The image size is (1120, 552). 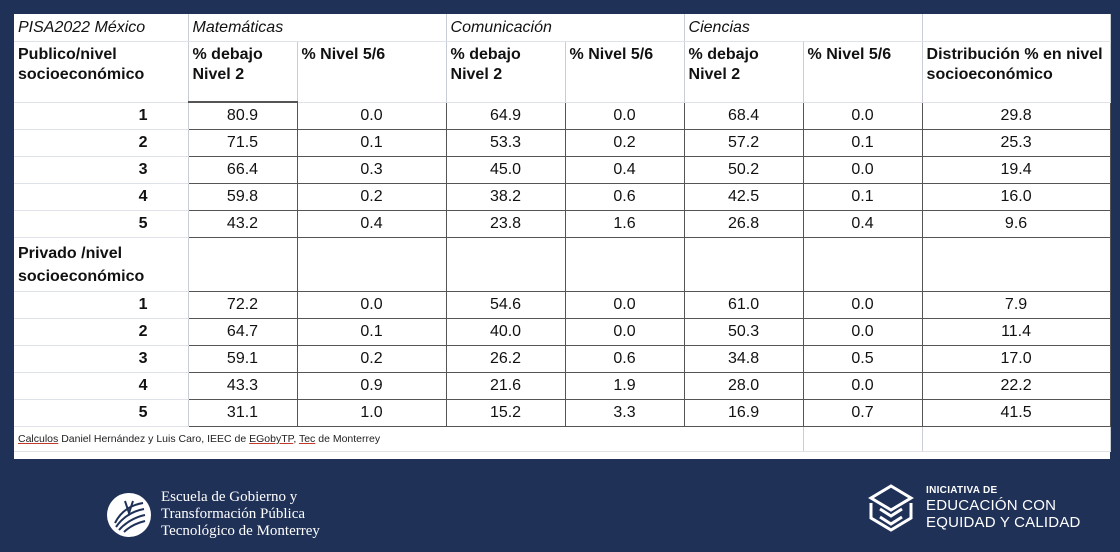 I want to click on value-cell: 59.8, so click(x=242, y=197).